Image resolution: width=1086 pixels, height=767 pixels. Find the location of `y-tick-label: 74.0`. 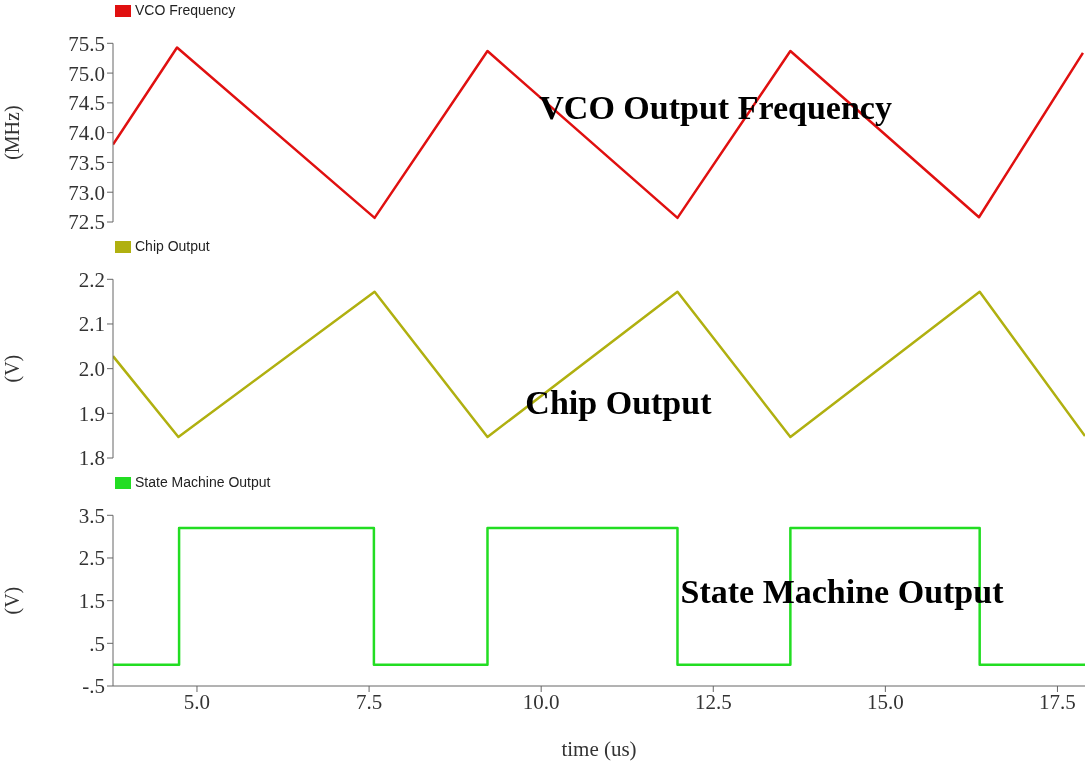

y-tick-label: 74.0 is located at coordinates (86, 133).